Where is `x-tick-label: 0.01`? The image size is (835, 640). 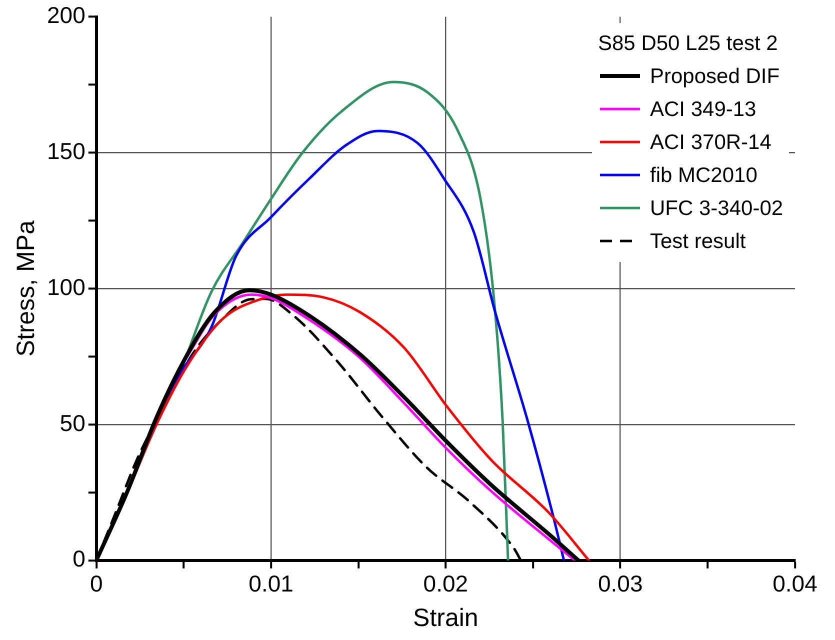 x-tick-label: 0.01 is located at coordinates (271, 583).